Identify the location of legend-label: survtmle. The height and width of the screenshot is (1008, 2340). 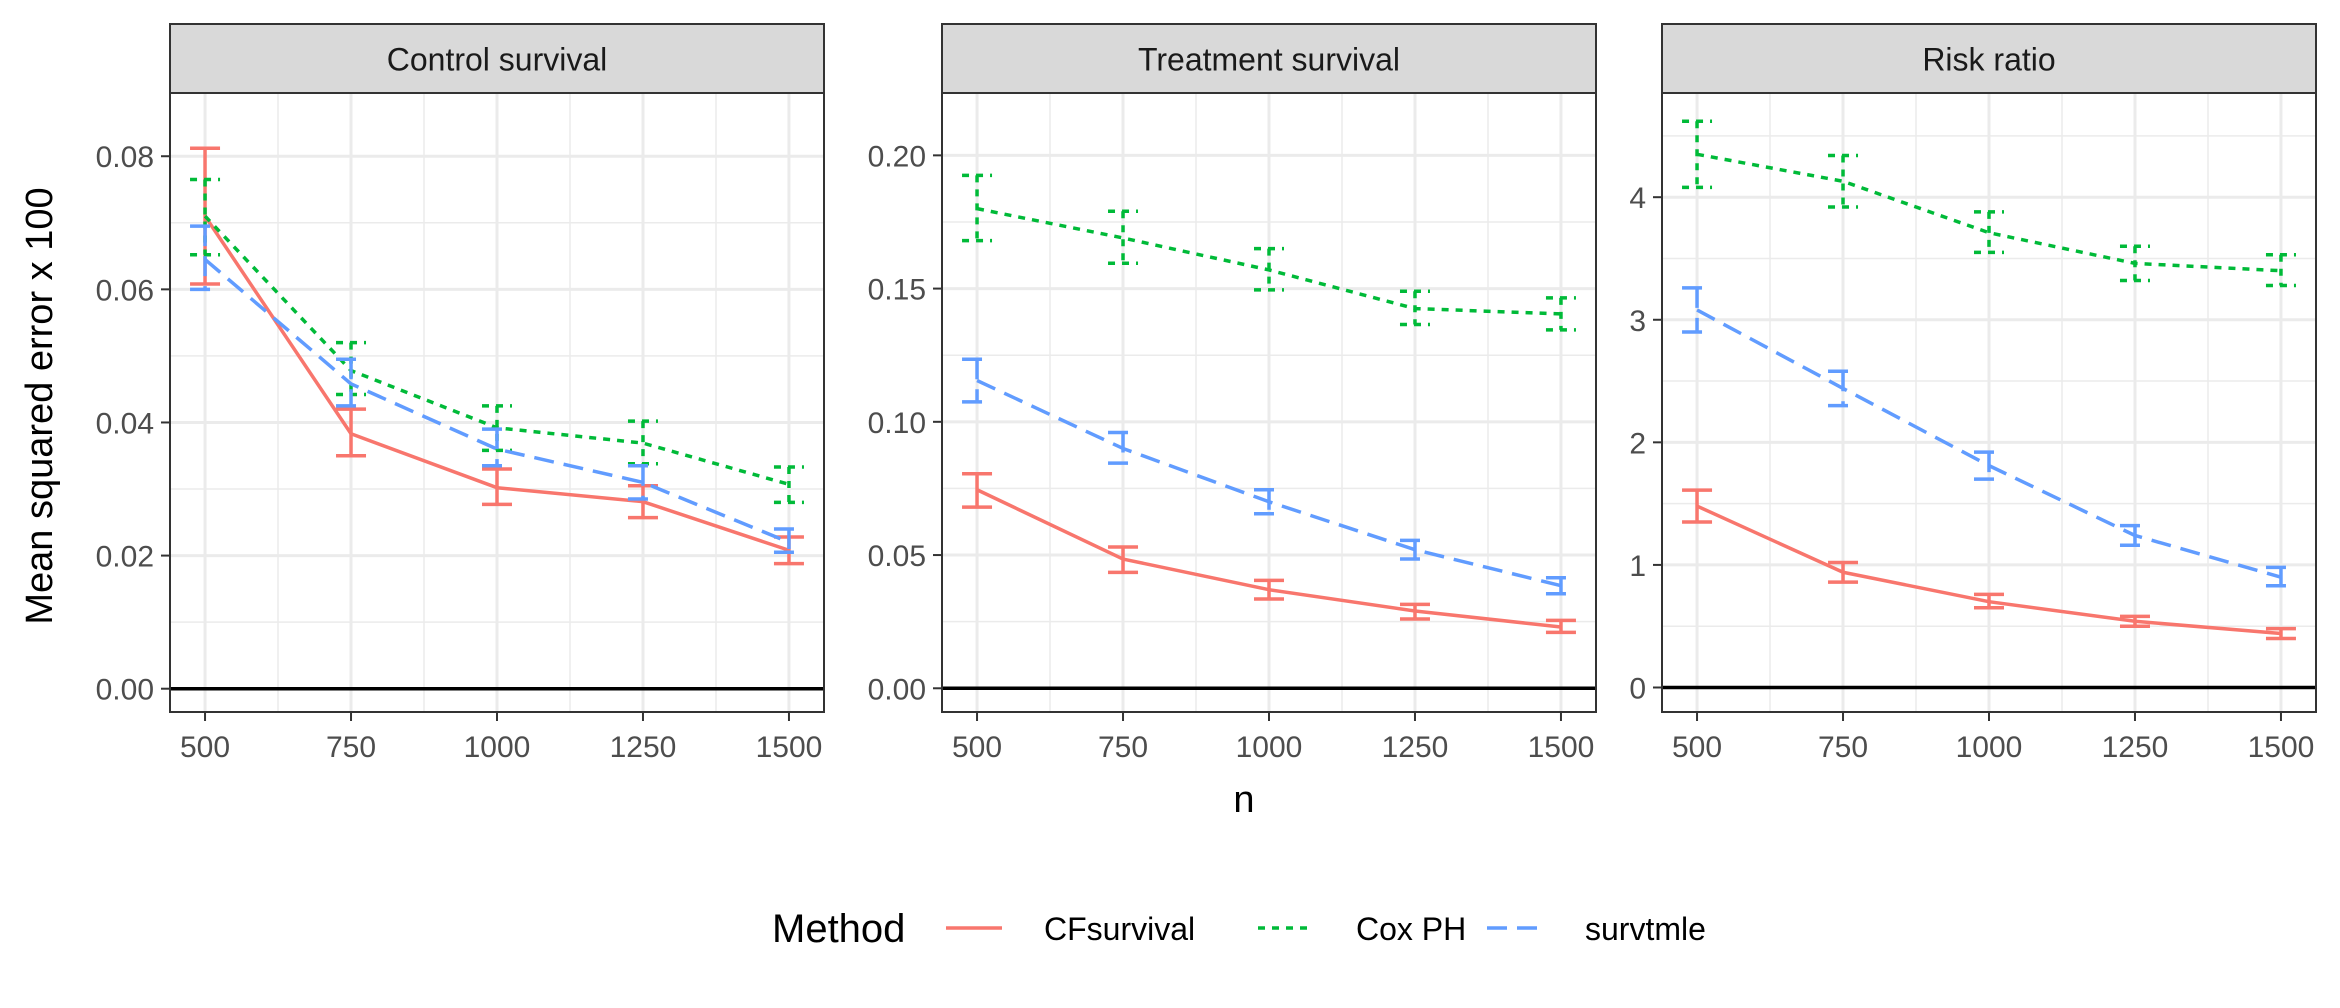
(1645, 929).